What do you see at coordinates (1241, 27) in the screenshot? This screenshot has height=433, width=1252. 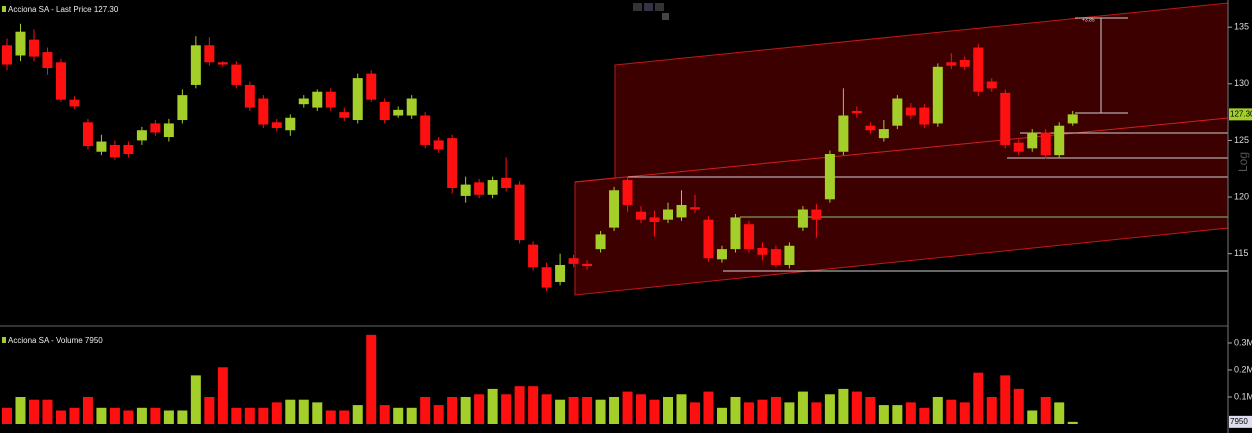 I see `y-tick-label: 135` at bounding box center [1241, 27].